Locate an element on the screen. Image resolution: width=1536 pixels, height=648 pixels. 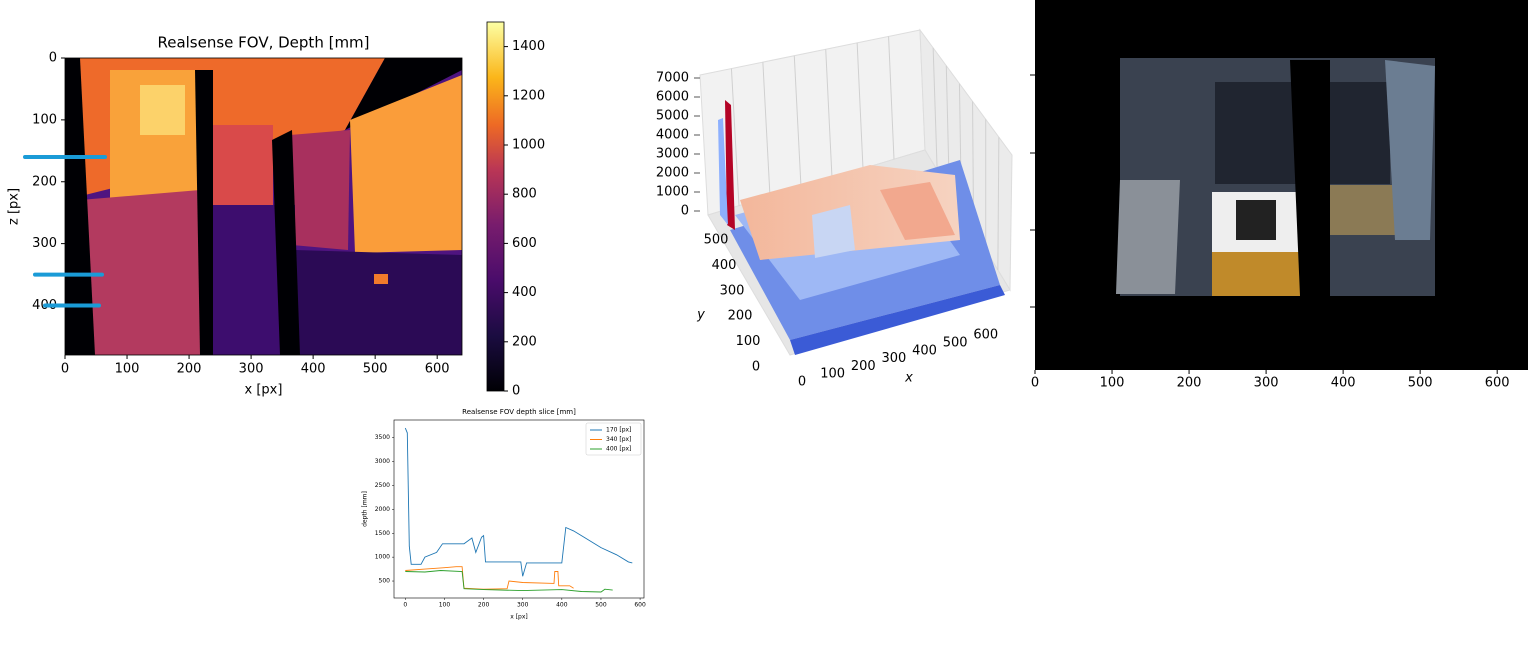
colorbar-tick-label: 400 is located at coordinates (524, 292).